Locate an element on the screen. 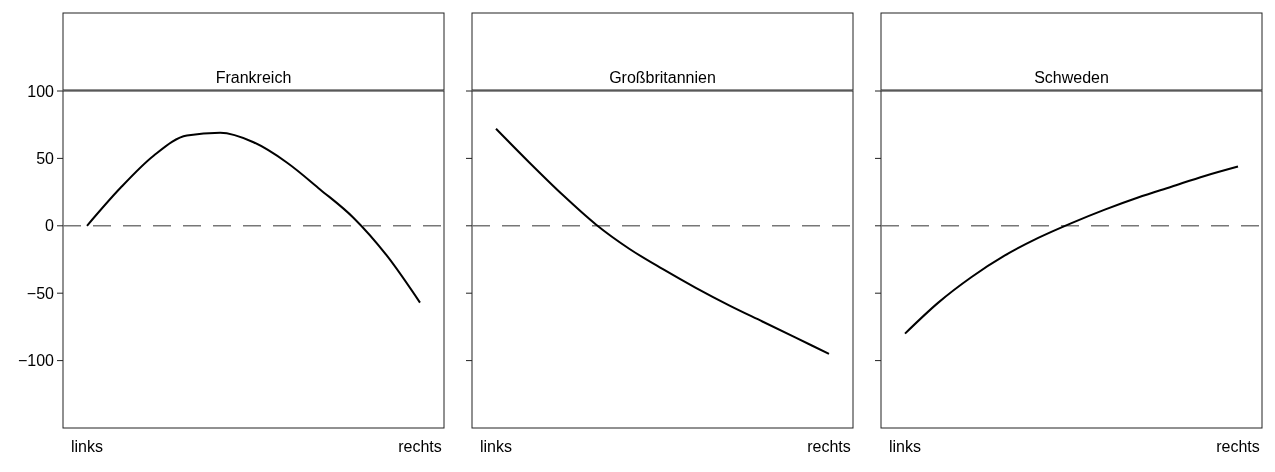 This screenshot has height=472, width=1275. chart-title: Schweden is located at coordinates (1071, 77).